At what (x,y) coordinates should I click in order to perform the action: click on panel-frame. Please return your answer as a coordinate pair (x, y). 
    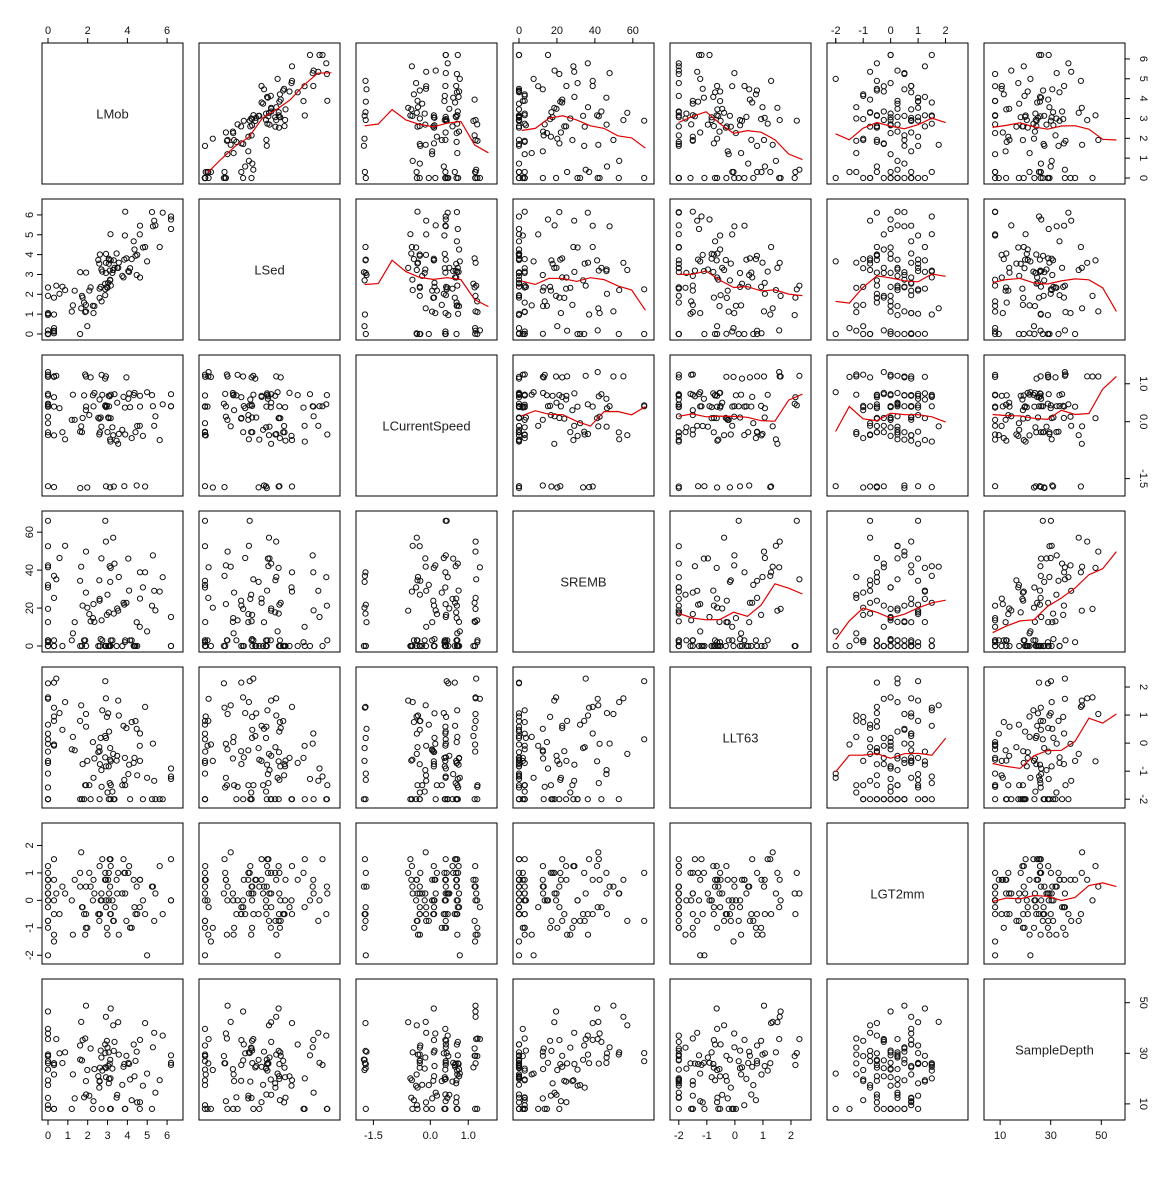
    Looking at the image, I should click on (112, 269).